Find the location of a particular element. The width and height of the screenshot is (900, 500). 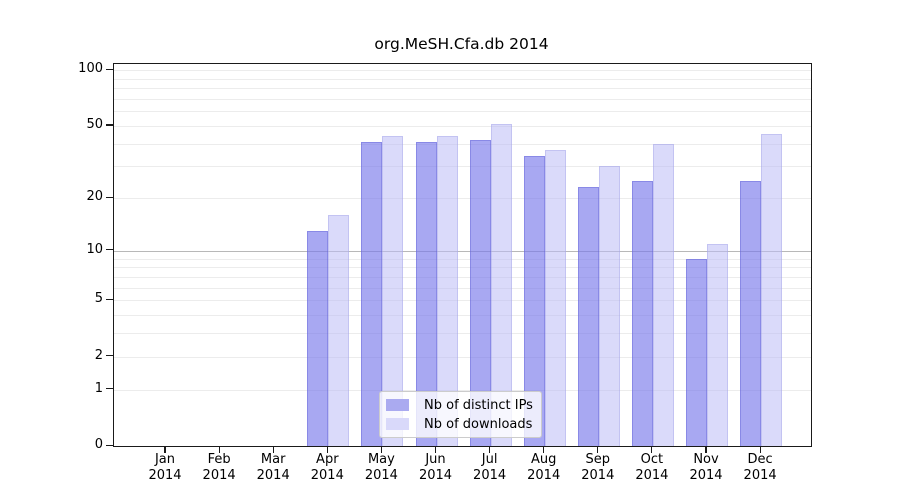

bar-jun-downloads is located at coordinates (447, 291).